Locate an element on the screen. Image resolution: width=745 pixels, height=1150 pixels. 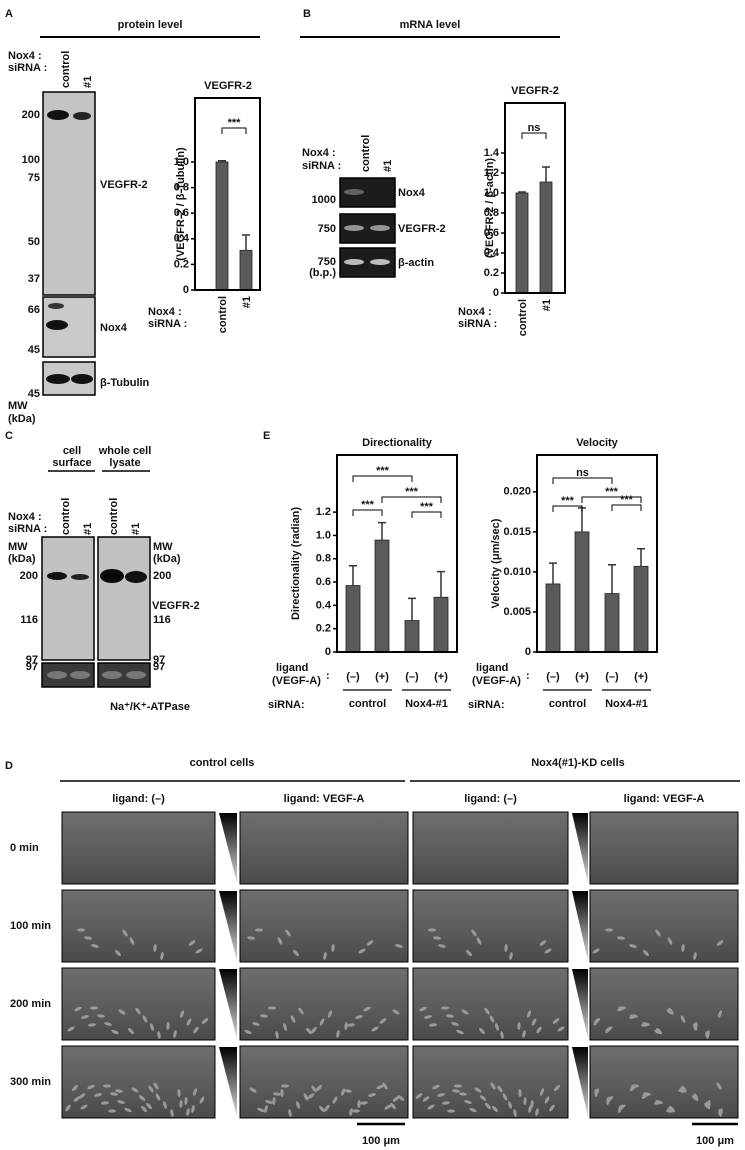
y-tick-label: 0.010 is located at coordinates (517, 572).